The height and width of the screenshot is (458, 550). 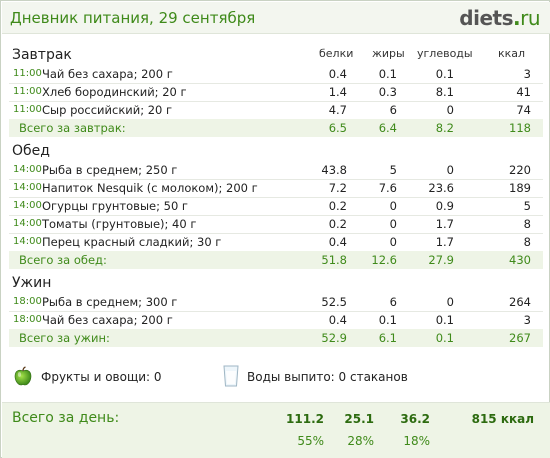 I want to click on meal-total-label: Всего за ужин:, so click(x=64, y=338).